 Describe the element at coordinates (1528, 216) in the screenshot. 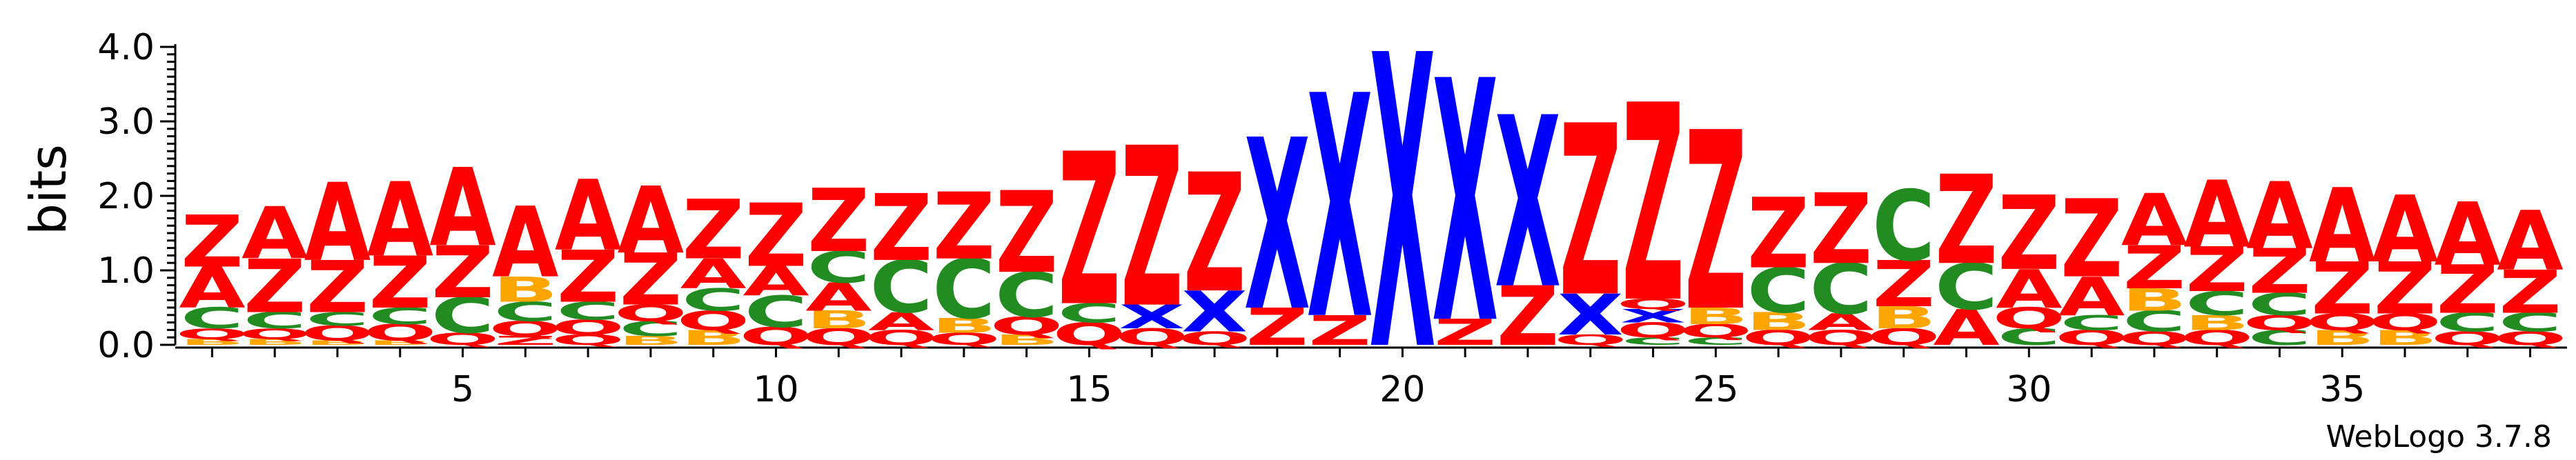

I see `logo-column-22: ZX` at that location.